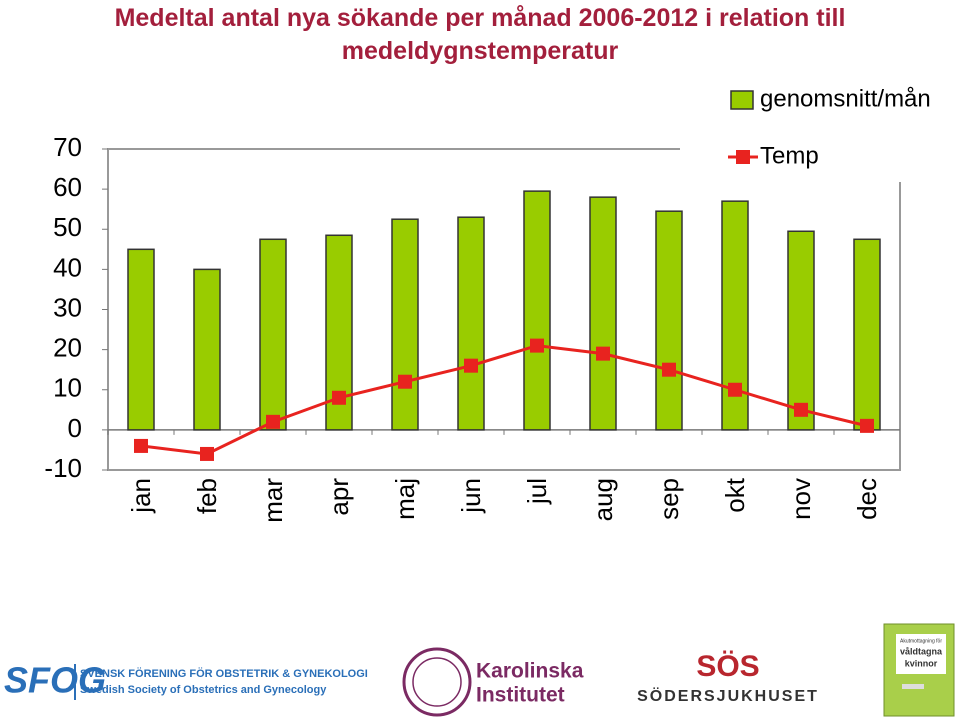 The image size is (960, 718). I want to click on sos-logo: SÖS SÖDERSJUKHUSET, so click(728, 677).